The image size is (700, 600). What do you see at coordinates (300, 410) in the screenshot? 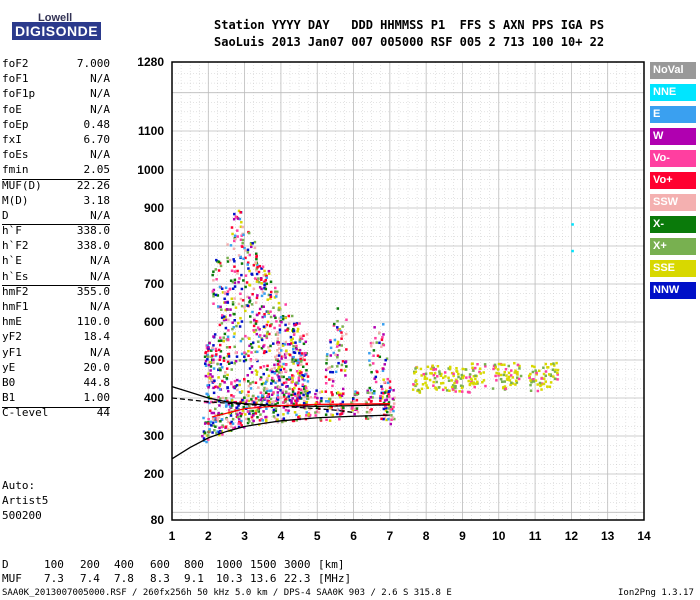
I see `profile-line-red-fit` at bounding box center [300, 410].